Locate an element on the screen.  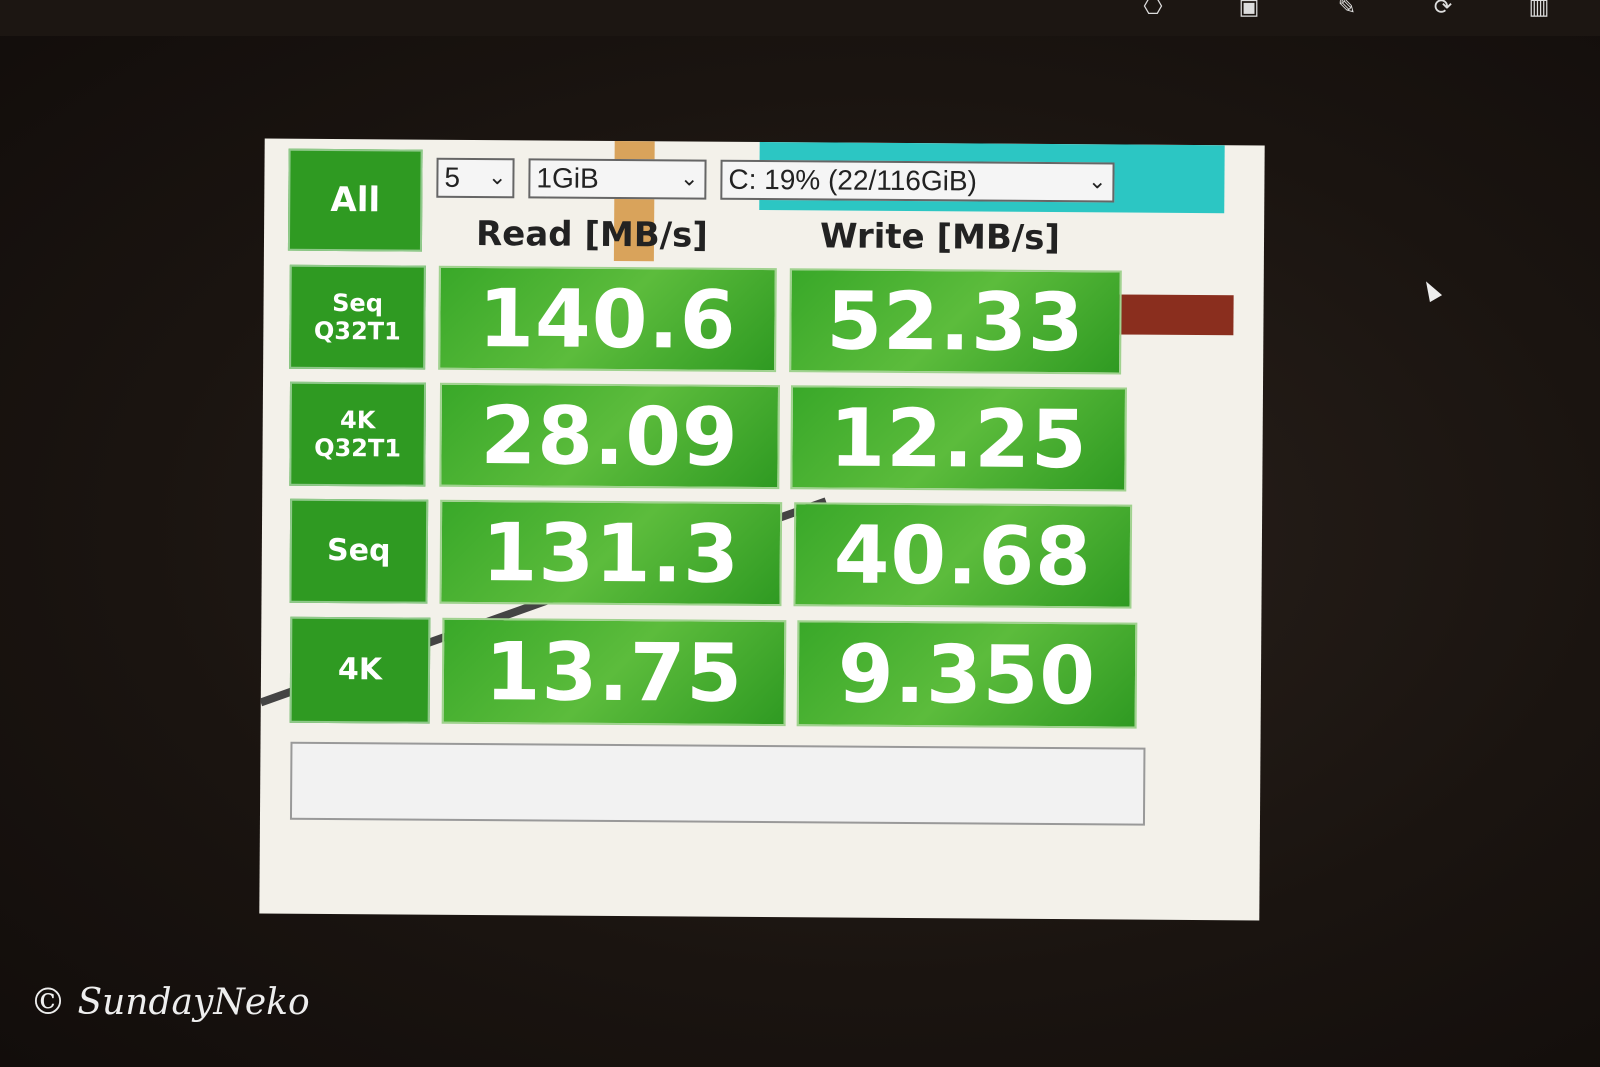
all-button: All is located at coordinates (355, 200).